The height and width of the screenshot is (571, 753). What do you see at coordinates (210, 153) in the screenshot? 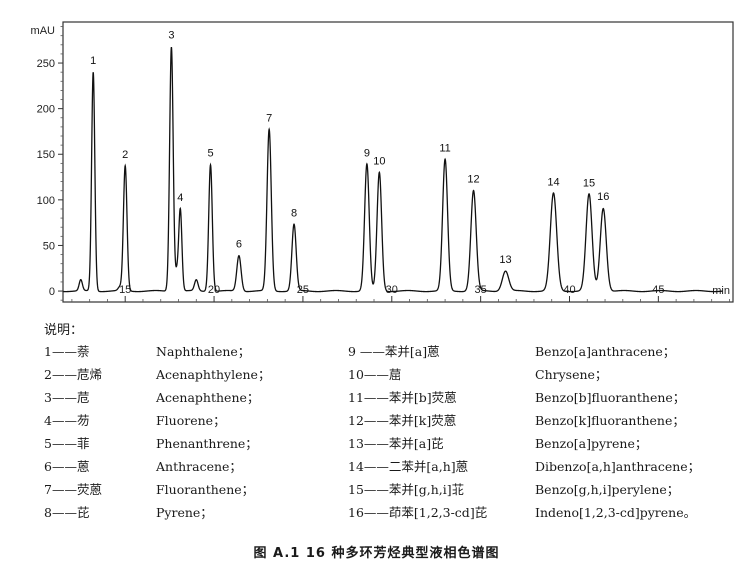
I see `peak-label: 5` at bounding box center [210, 153].